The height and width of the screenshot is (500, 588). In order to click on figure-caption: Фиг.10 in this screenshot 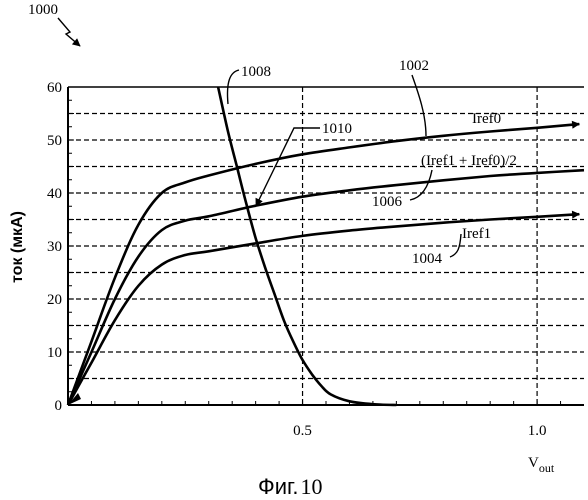, I will do `click(290, 486)`.